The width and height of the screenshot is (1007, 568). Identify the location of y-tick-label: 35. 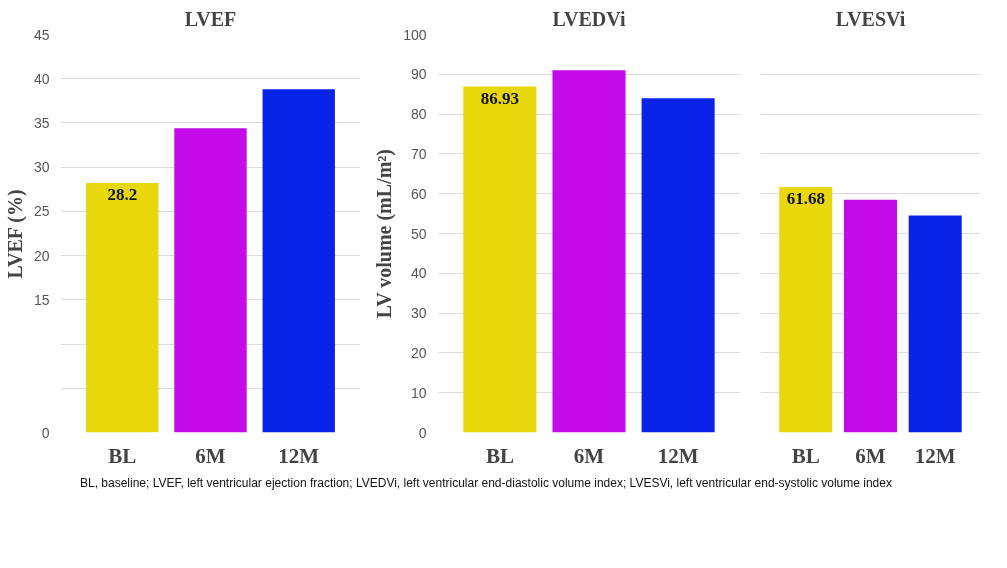
(41, 122).